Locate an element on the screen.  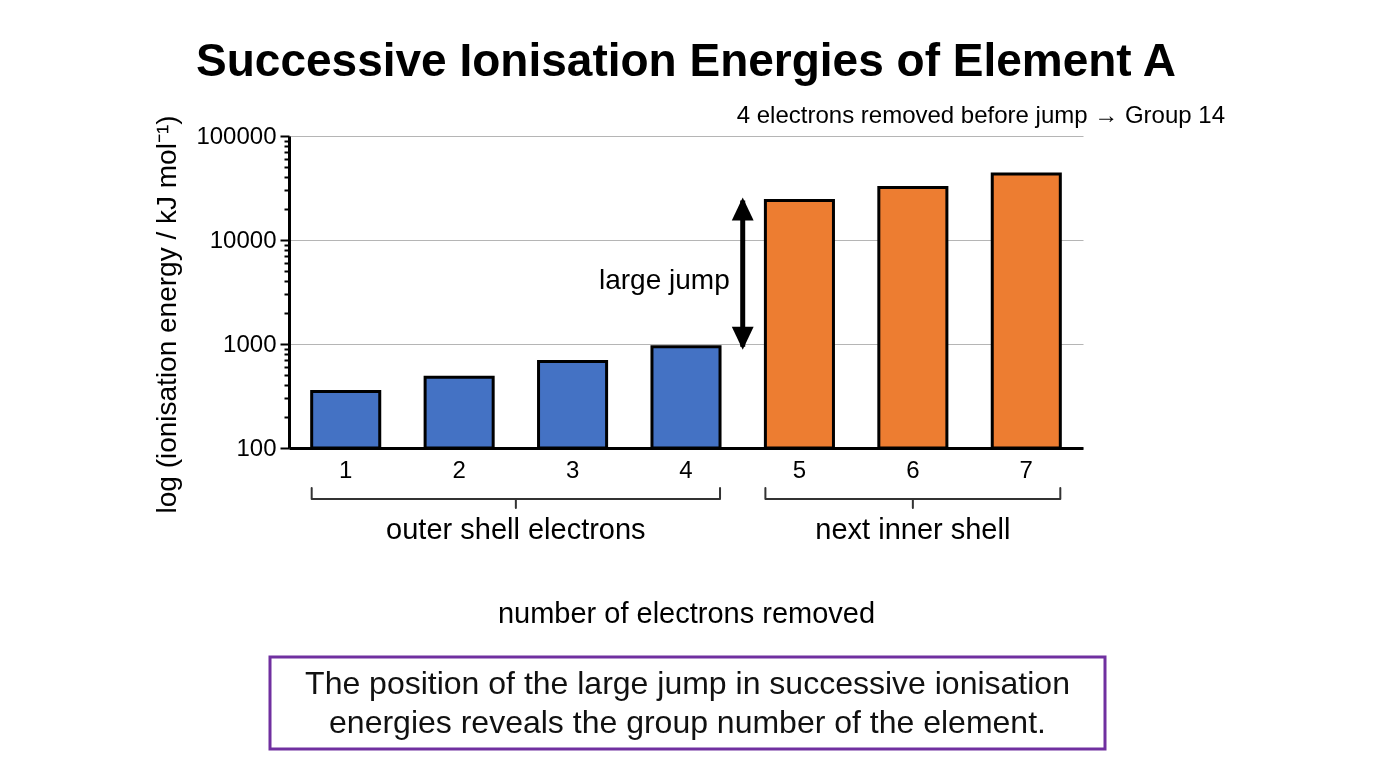
chart-title: Successive Ionisation Energies of Element A is located at coordinates (686, 60).